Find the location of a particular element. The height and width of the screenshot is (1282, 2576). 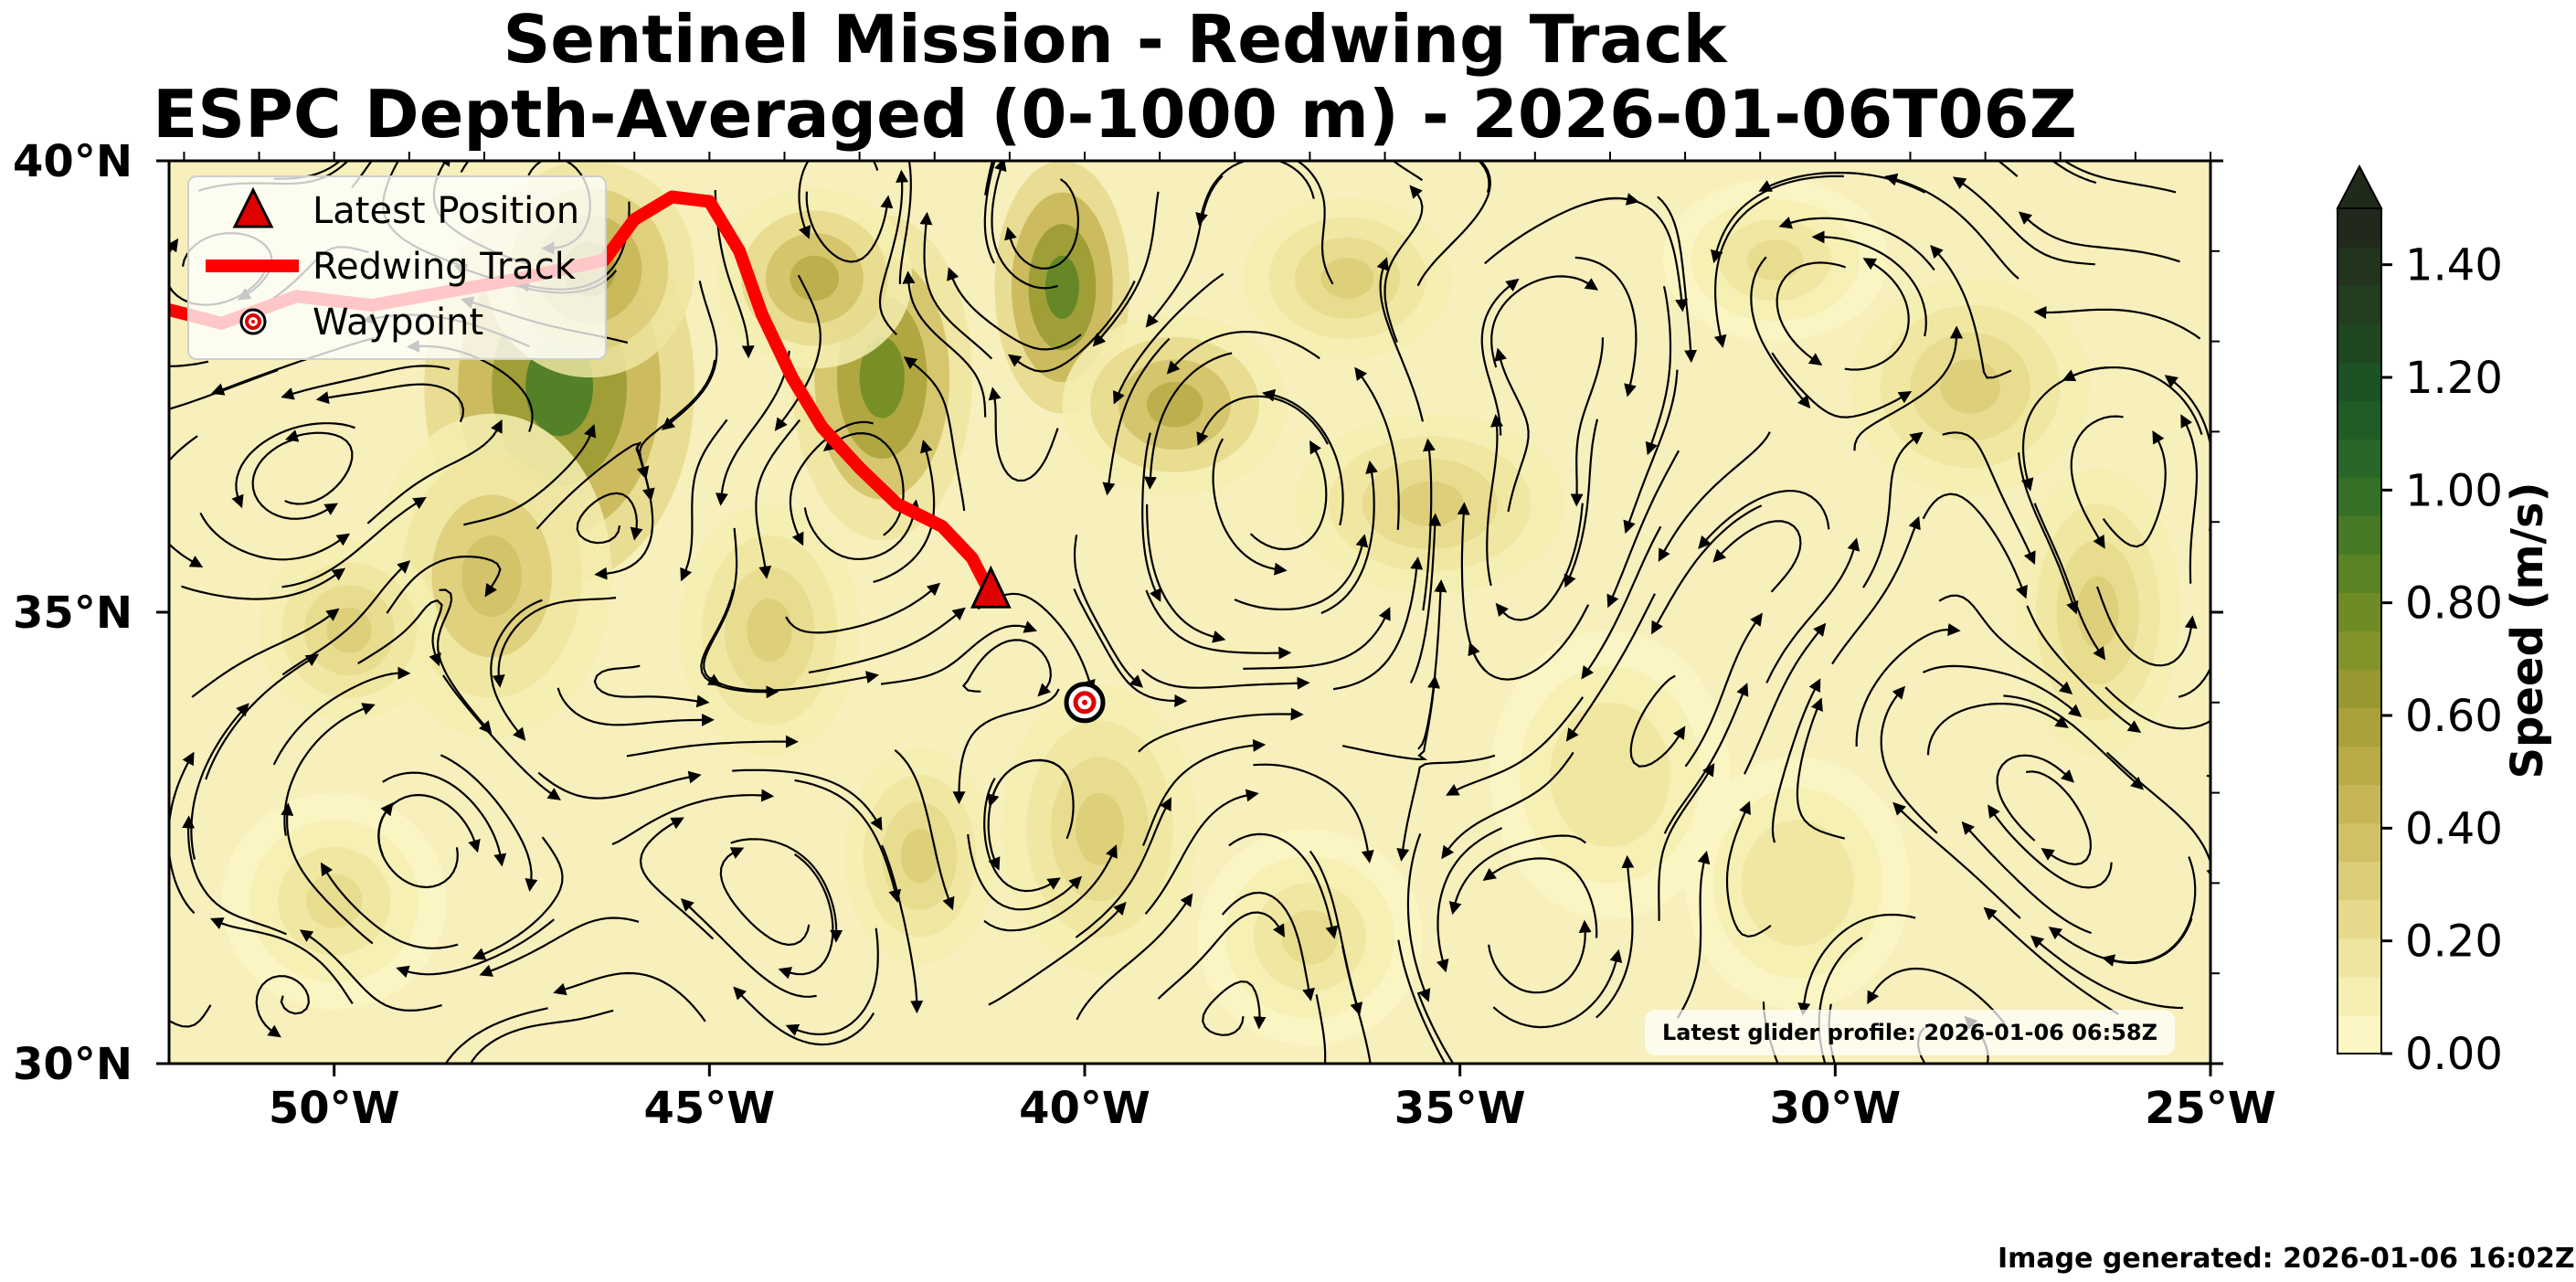

colorbar-tick-label: 1.40 is located at coordinates (2454, 265).